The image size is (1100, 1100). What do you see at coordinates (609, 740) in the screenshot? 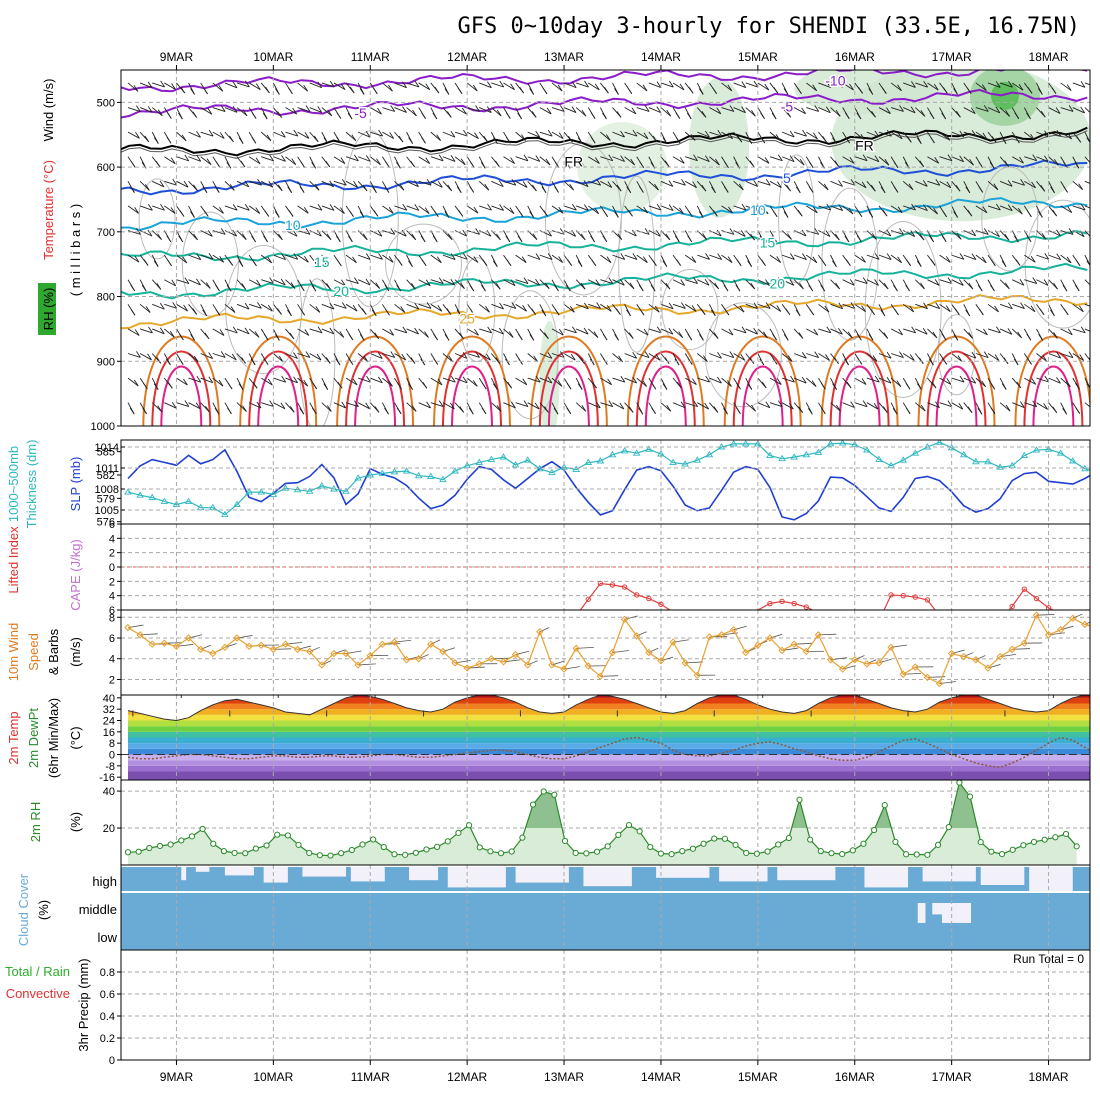
I see `temp-band` at bounding box center [609, 740].